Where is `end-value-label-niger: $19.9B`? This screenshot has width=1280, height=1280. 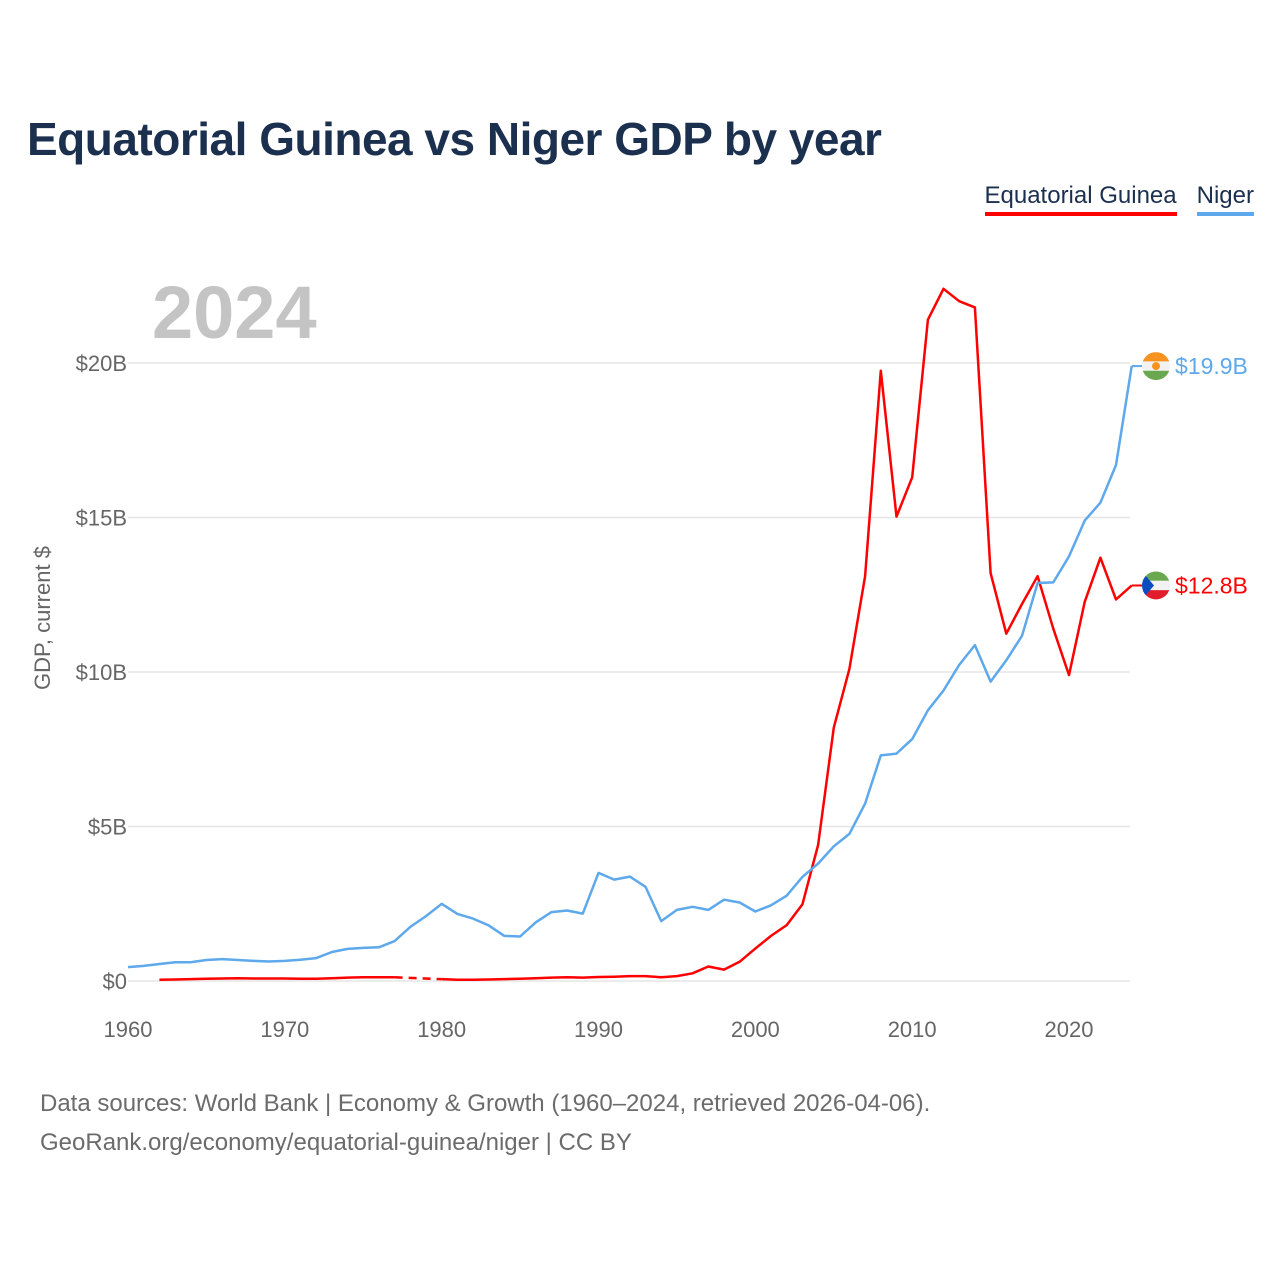
end-value-label-niger: $19.9B is located at coordinates (1211, 366).